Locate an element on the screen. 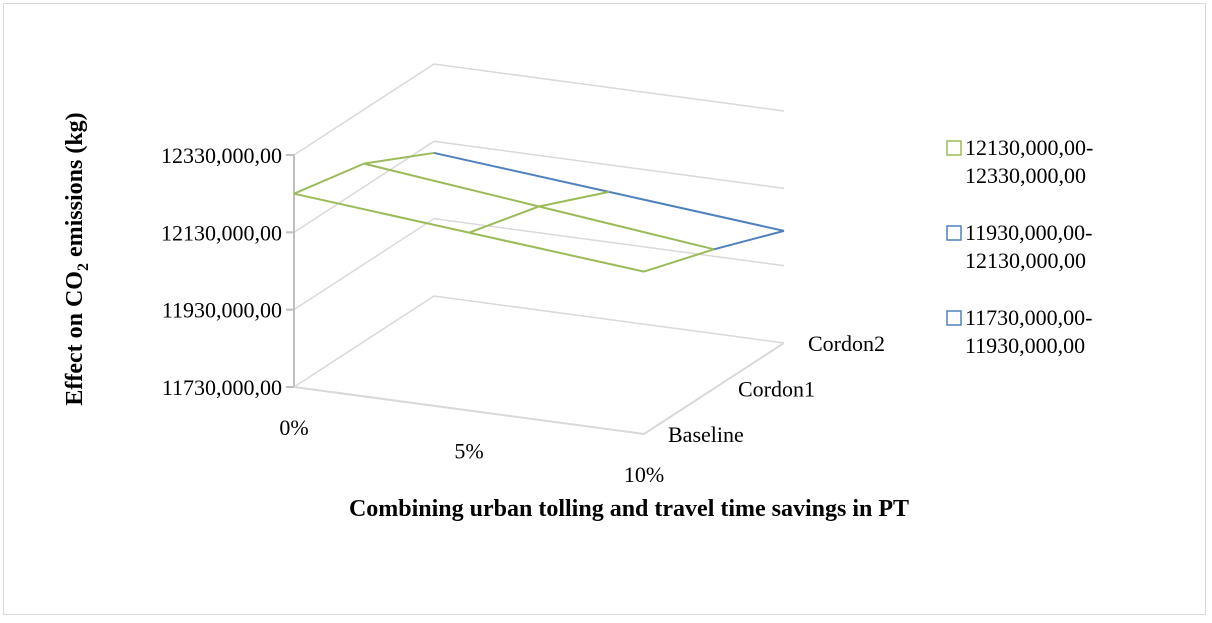  surface is located at coordinates (539, 212).